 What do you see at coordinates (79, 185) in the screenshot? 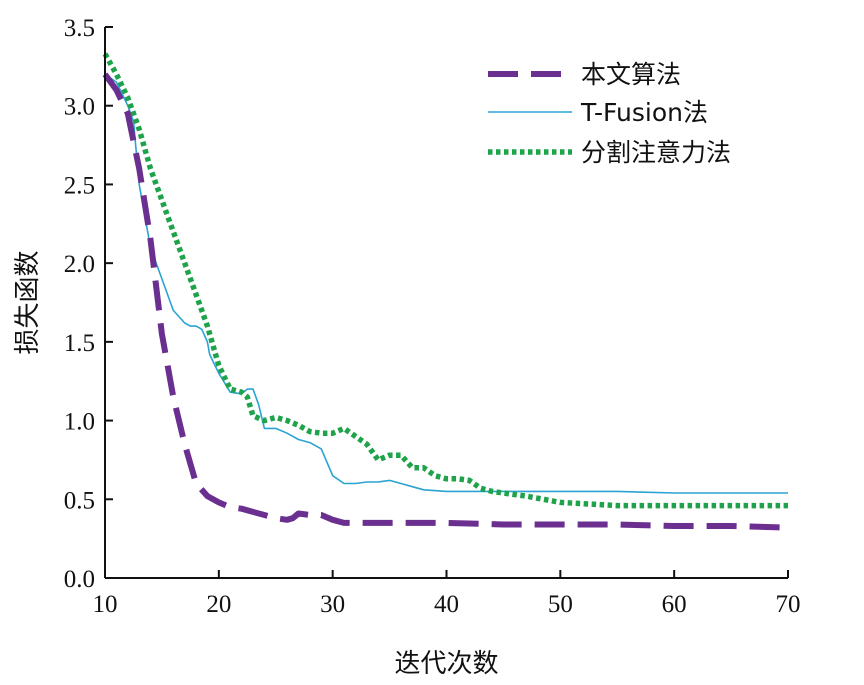
I see `y-tick-label: 2.5` at bounding box center [79, 185].